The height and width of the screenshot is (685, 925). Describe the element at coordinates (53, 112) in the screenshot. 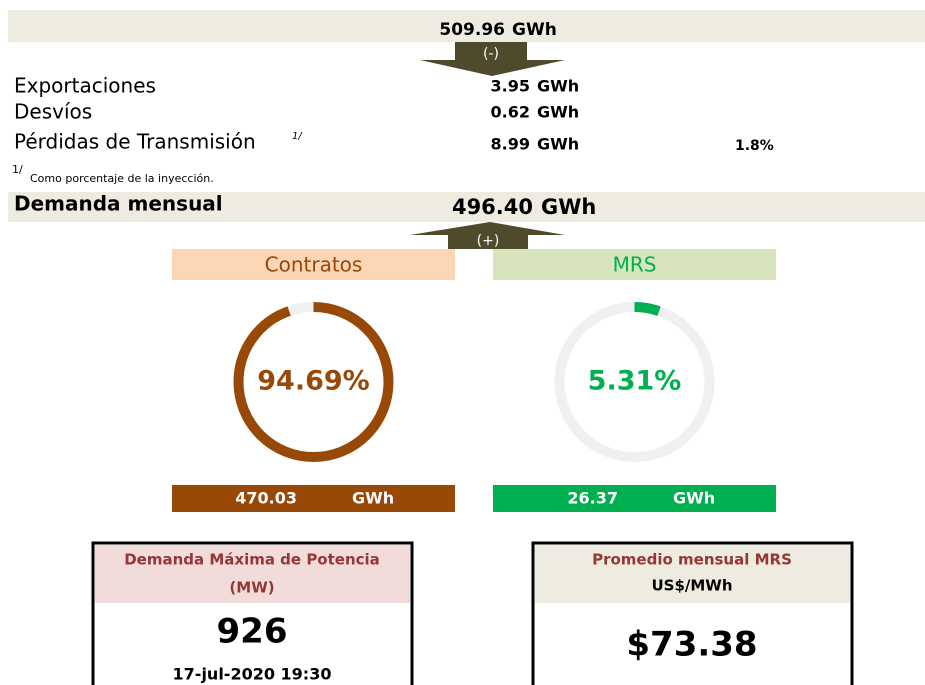

I see `row-label: Desvíos` at that location.